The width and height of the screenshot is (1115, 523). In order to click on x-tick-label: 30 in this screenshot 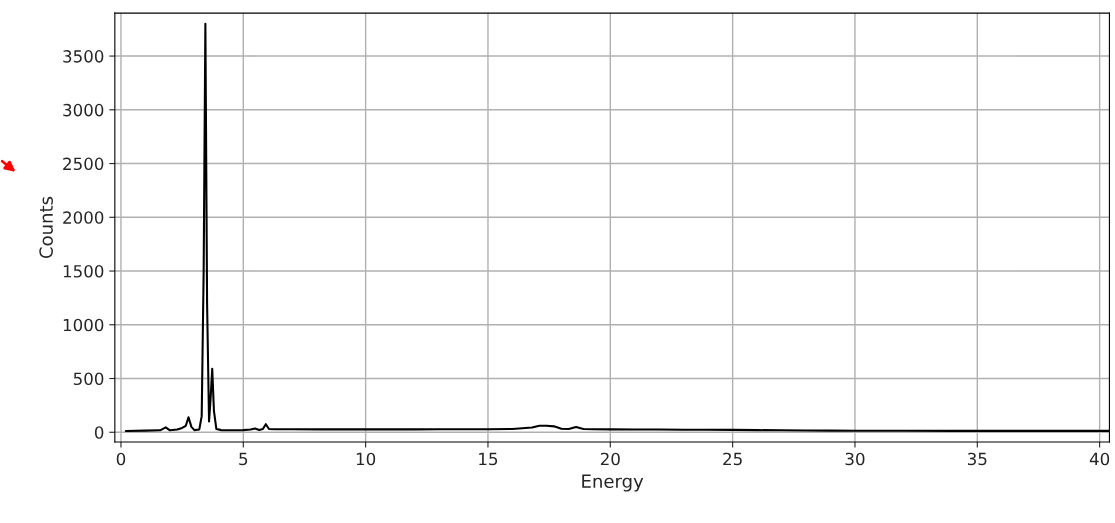, I will do `click(855, 459)`.